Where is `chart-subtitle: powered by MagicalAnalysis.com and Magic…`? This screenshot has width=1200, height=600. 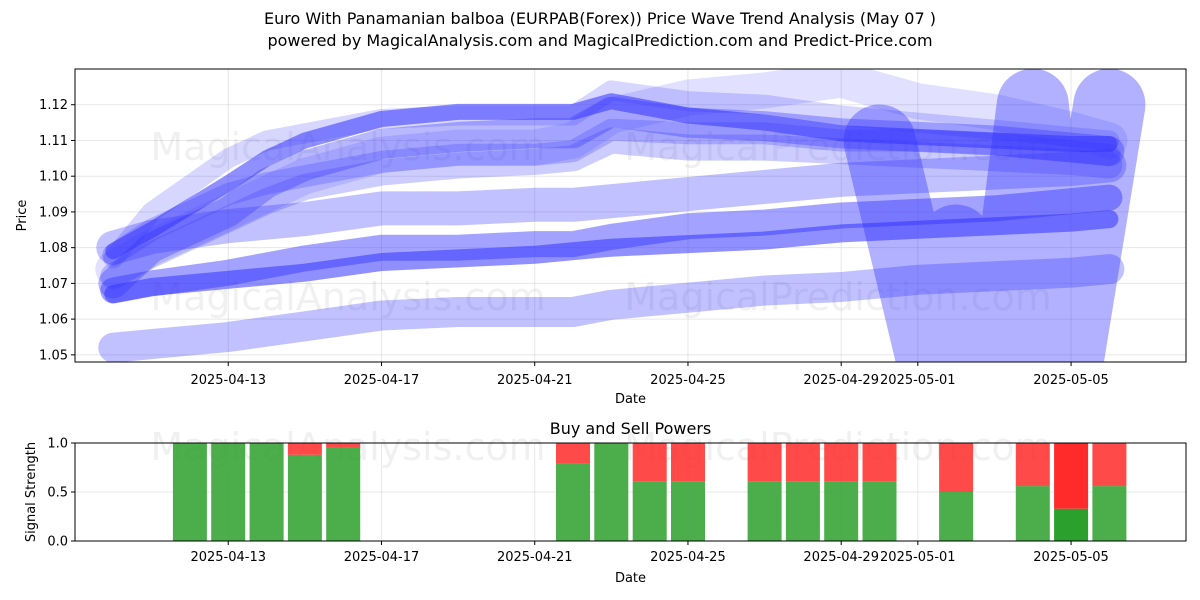 chart-subtitle: powered by MagicalAnalysis.com and Magic… is located at coordinates (600, 40).